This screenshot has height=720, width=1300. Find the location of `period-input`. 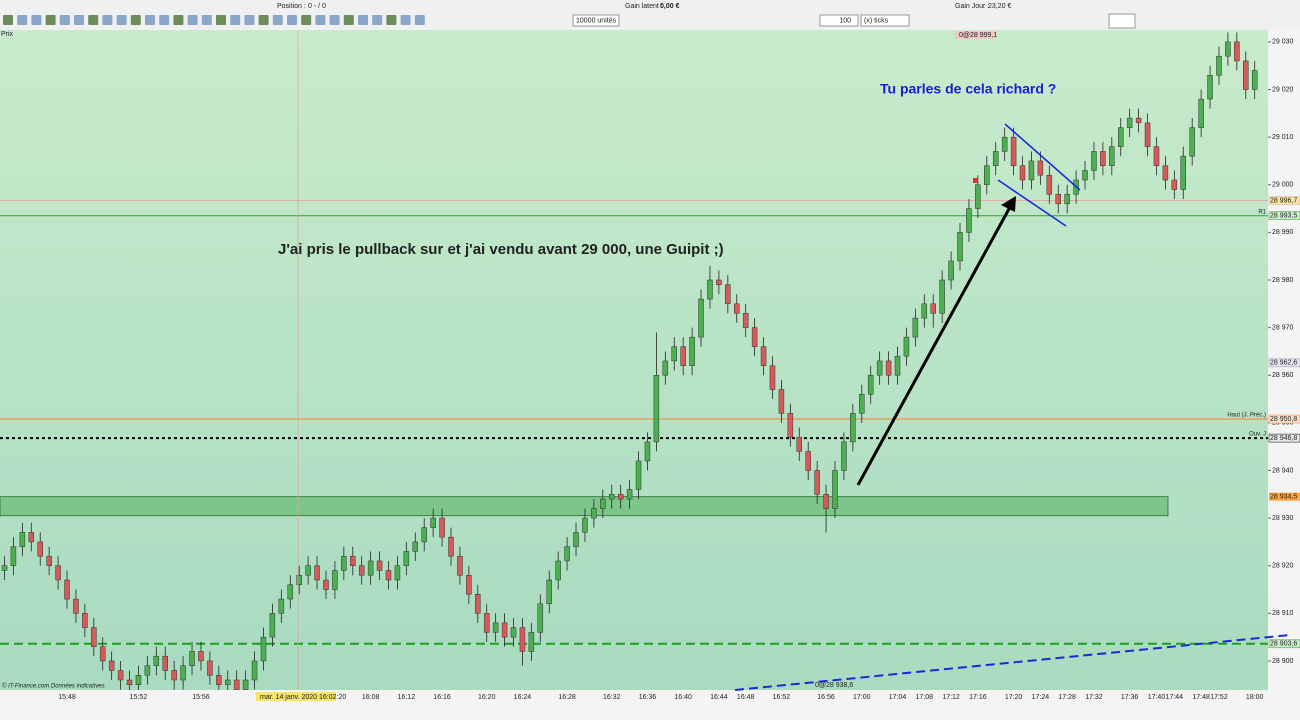

period-input is located at coordinates (839, 20).